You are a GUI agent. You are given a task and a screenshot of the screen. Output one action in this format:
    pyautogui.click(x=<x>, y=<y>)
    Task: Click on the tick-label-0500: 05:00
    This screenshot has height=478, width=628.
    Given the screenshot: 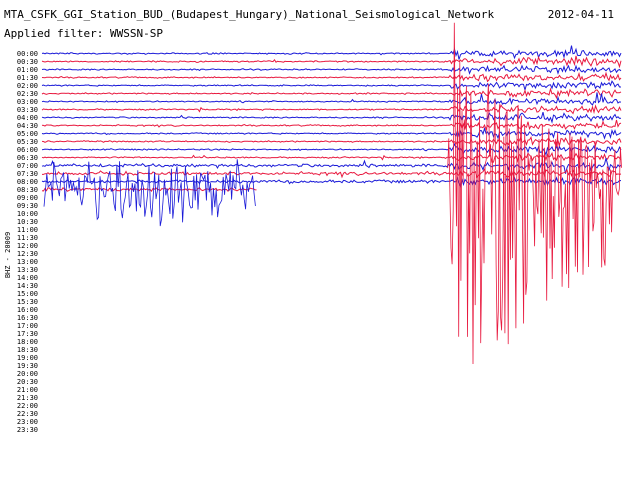 What is the action you would take?
    pyautogui.click(x=27, y=134)
    